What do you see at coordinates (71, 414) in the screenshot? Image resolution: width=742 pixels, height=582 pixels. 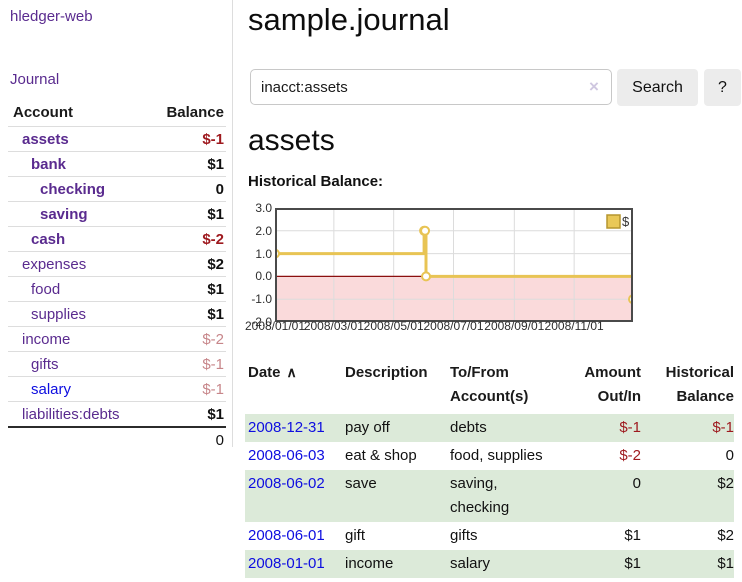 I see `account-link: liabilities:debts` at bounding box center [71, 414].